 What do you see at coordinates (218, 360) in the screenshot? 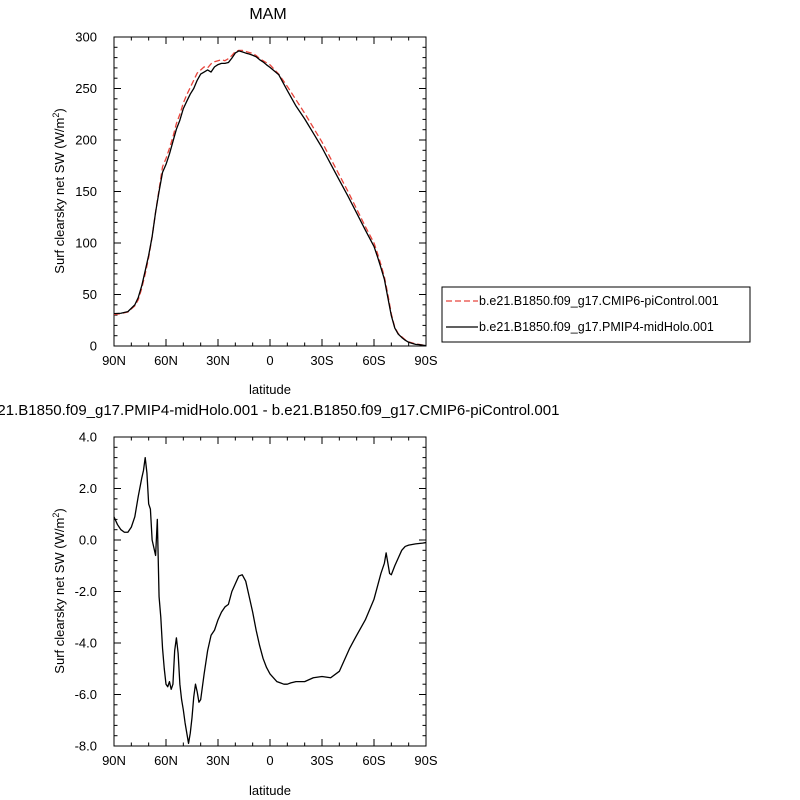
I see `top-x-tick-label: 30N` at bounding box center [218, 360].